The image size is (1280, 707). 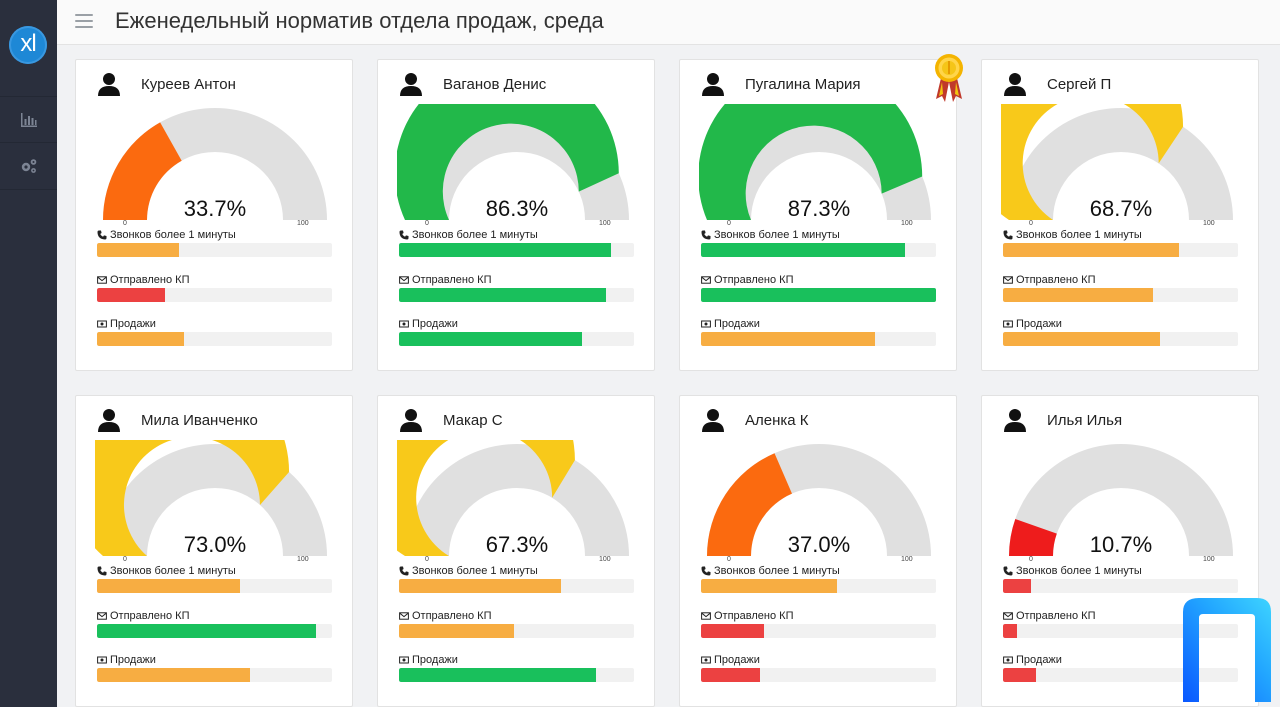 What do you see at coordinates (84, 21) in the screenshot?
I see `menu-icon` at bounding box center [84, 21].